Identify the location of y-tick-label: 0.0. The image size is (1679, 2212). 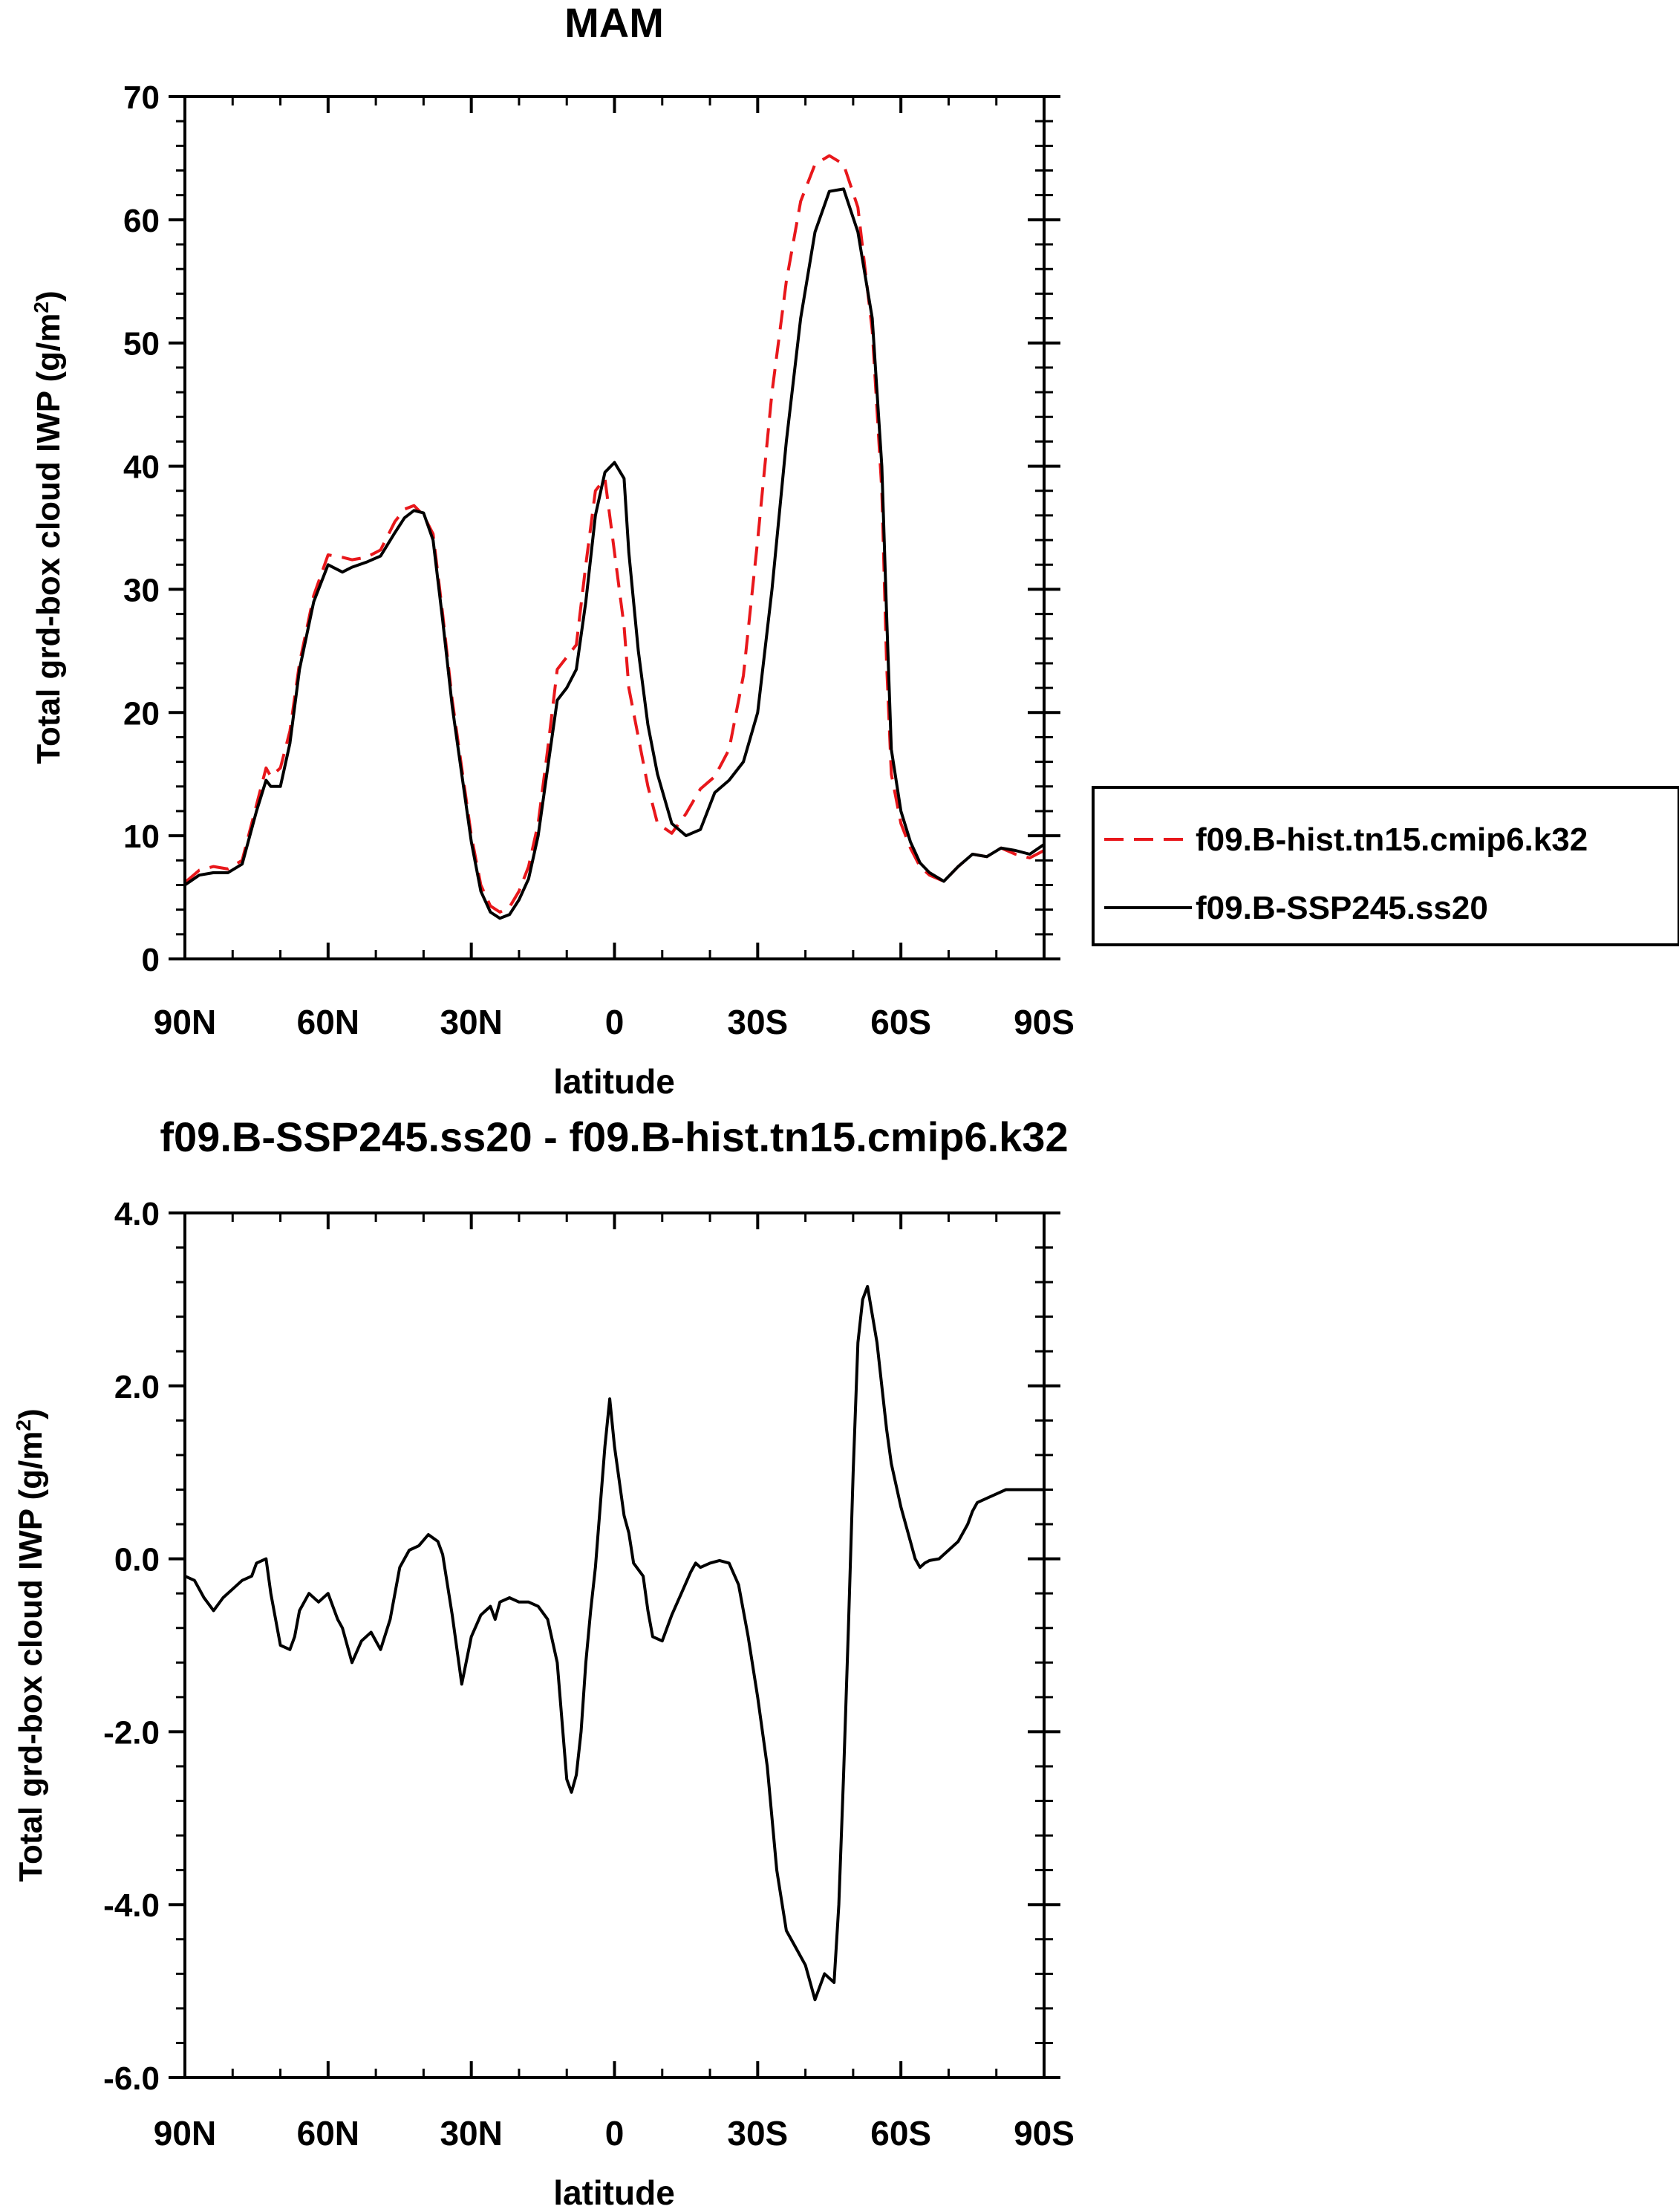
(137, 1560).